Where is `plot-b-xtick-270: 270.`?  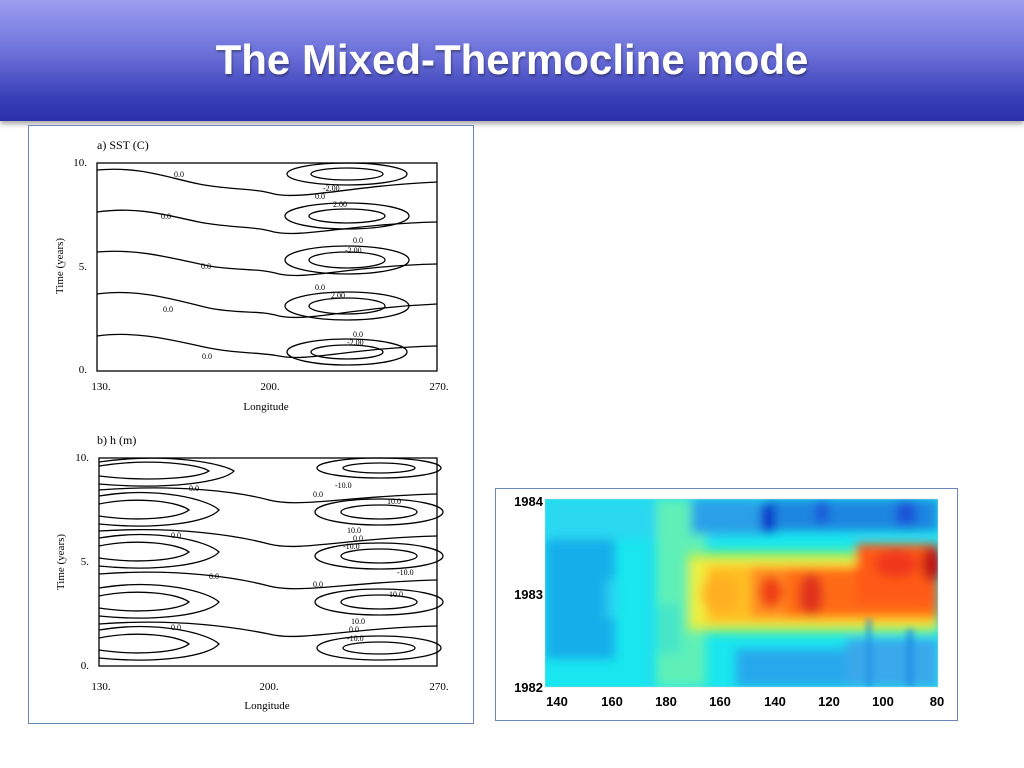 plot-b-xtick-270: 270. is located at coordinates (439, 687).